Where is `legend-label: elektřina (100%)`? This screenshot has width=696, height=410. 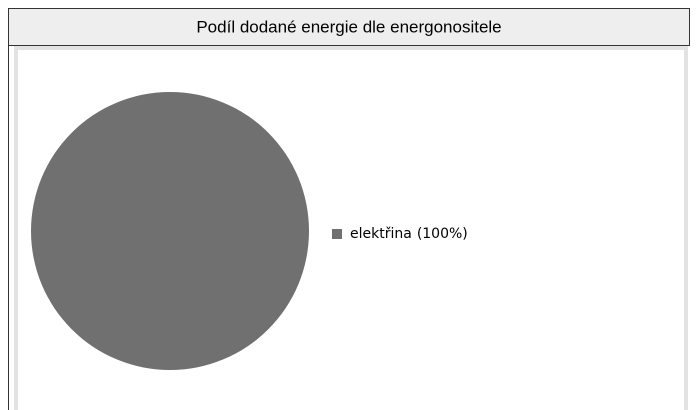 legend-label: elektřina (100%) is located at coordinates (409, 234).